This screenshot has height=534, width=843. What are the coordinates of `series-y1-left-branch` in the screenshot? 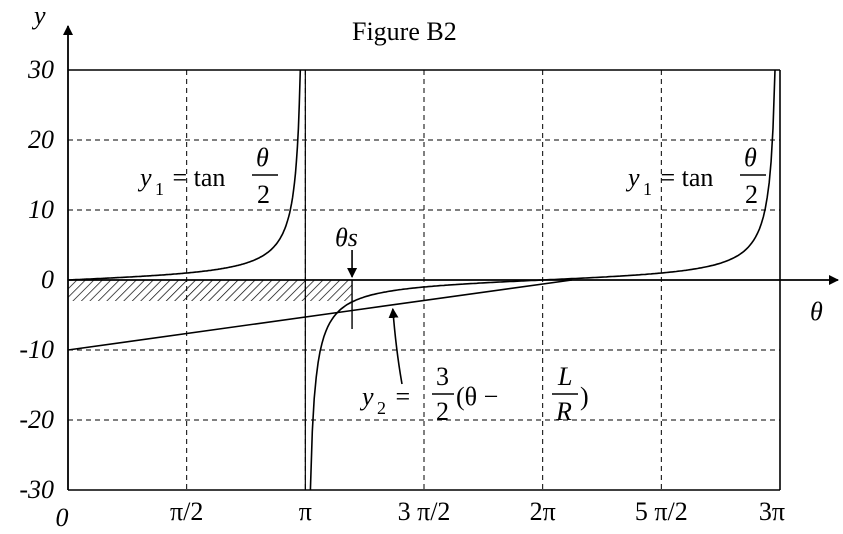 It's located at (185, 175).